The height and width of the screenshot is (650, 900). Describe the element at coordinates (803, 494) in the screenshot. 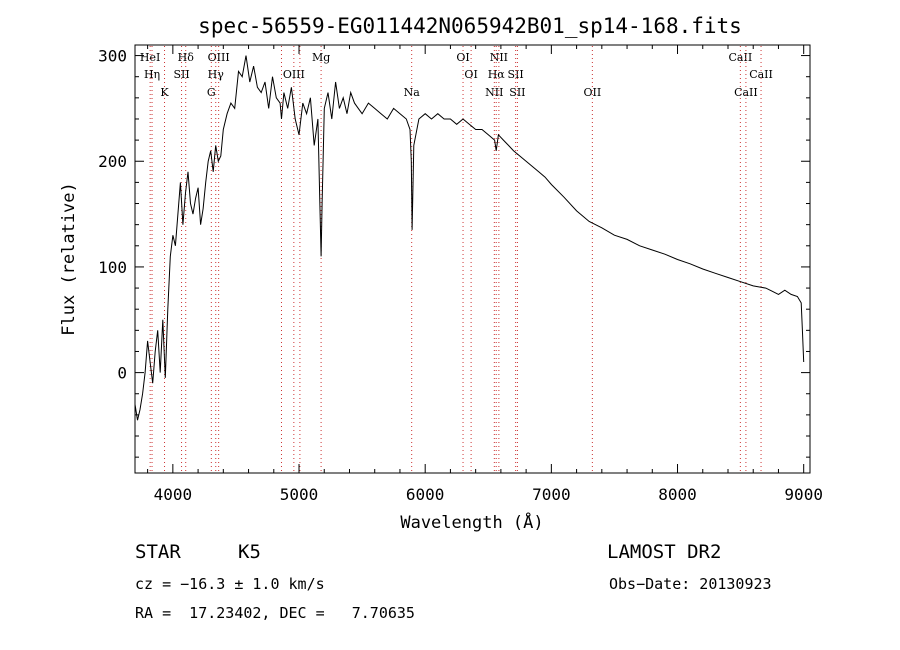

I see `x-tick-label: 9000` at that location.